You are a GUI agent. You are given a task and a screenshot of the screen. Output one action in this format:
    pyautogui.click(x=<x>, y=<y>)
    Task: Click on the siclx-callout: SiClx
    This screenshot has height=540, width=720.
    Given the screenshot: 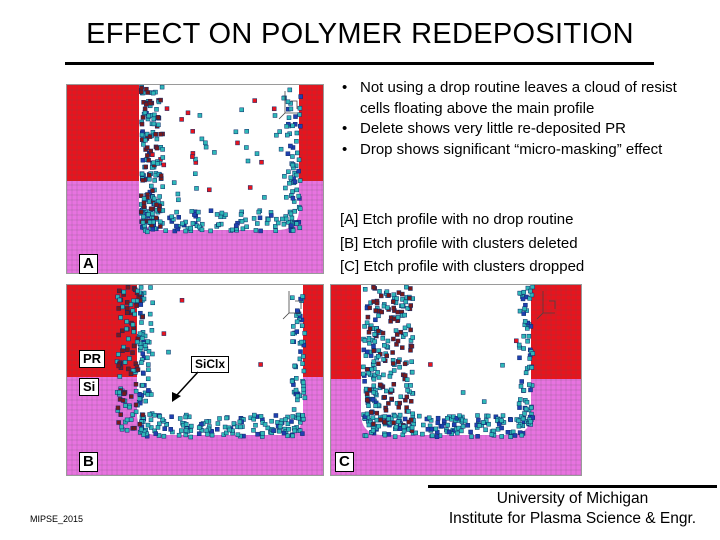 What is the action you would take?
    pyautogui.click(x=210, y=364)
    